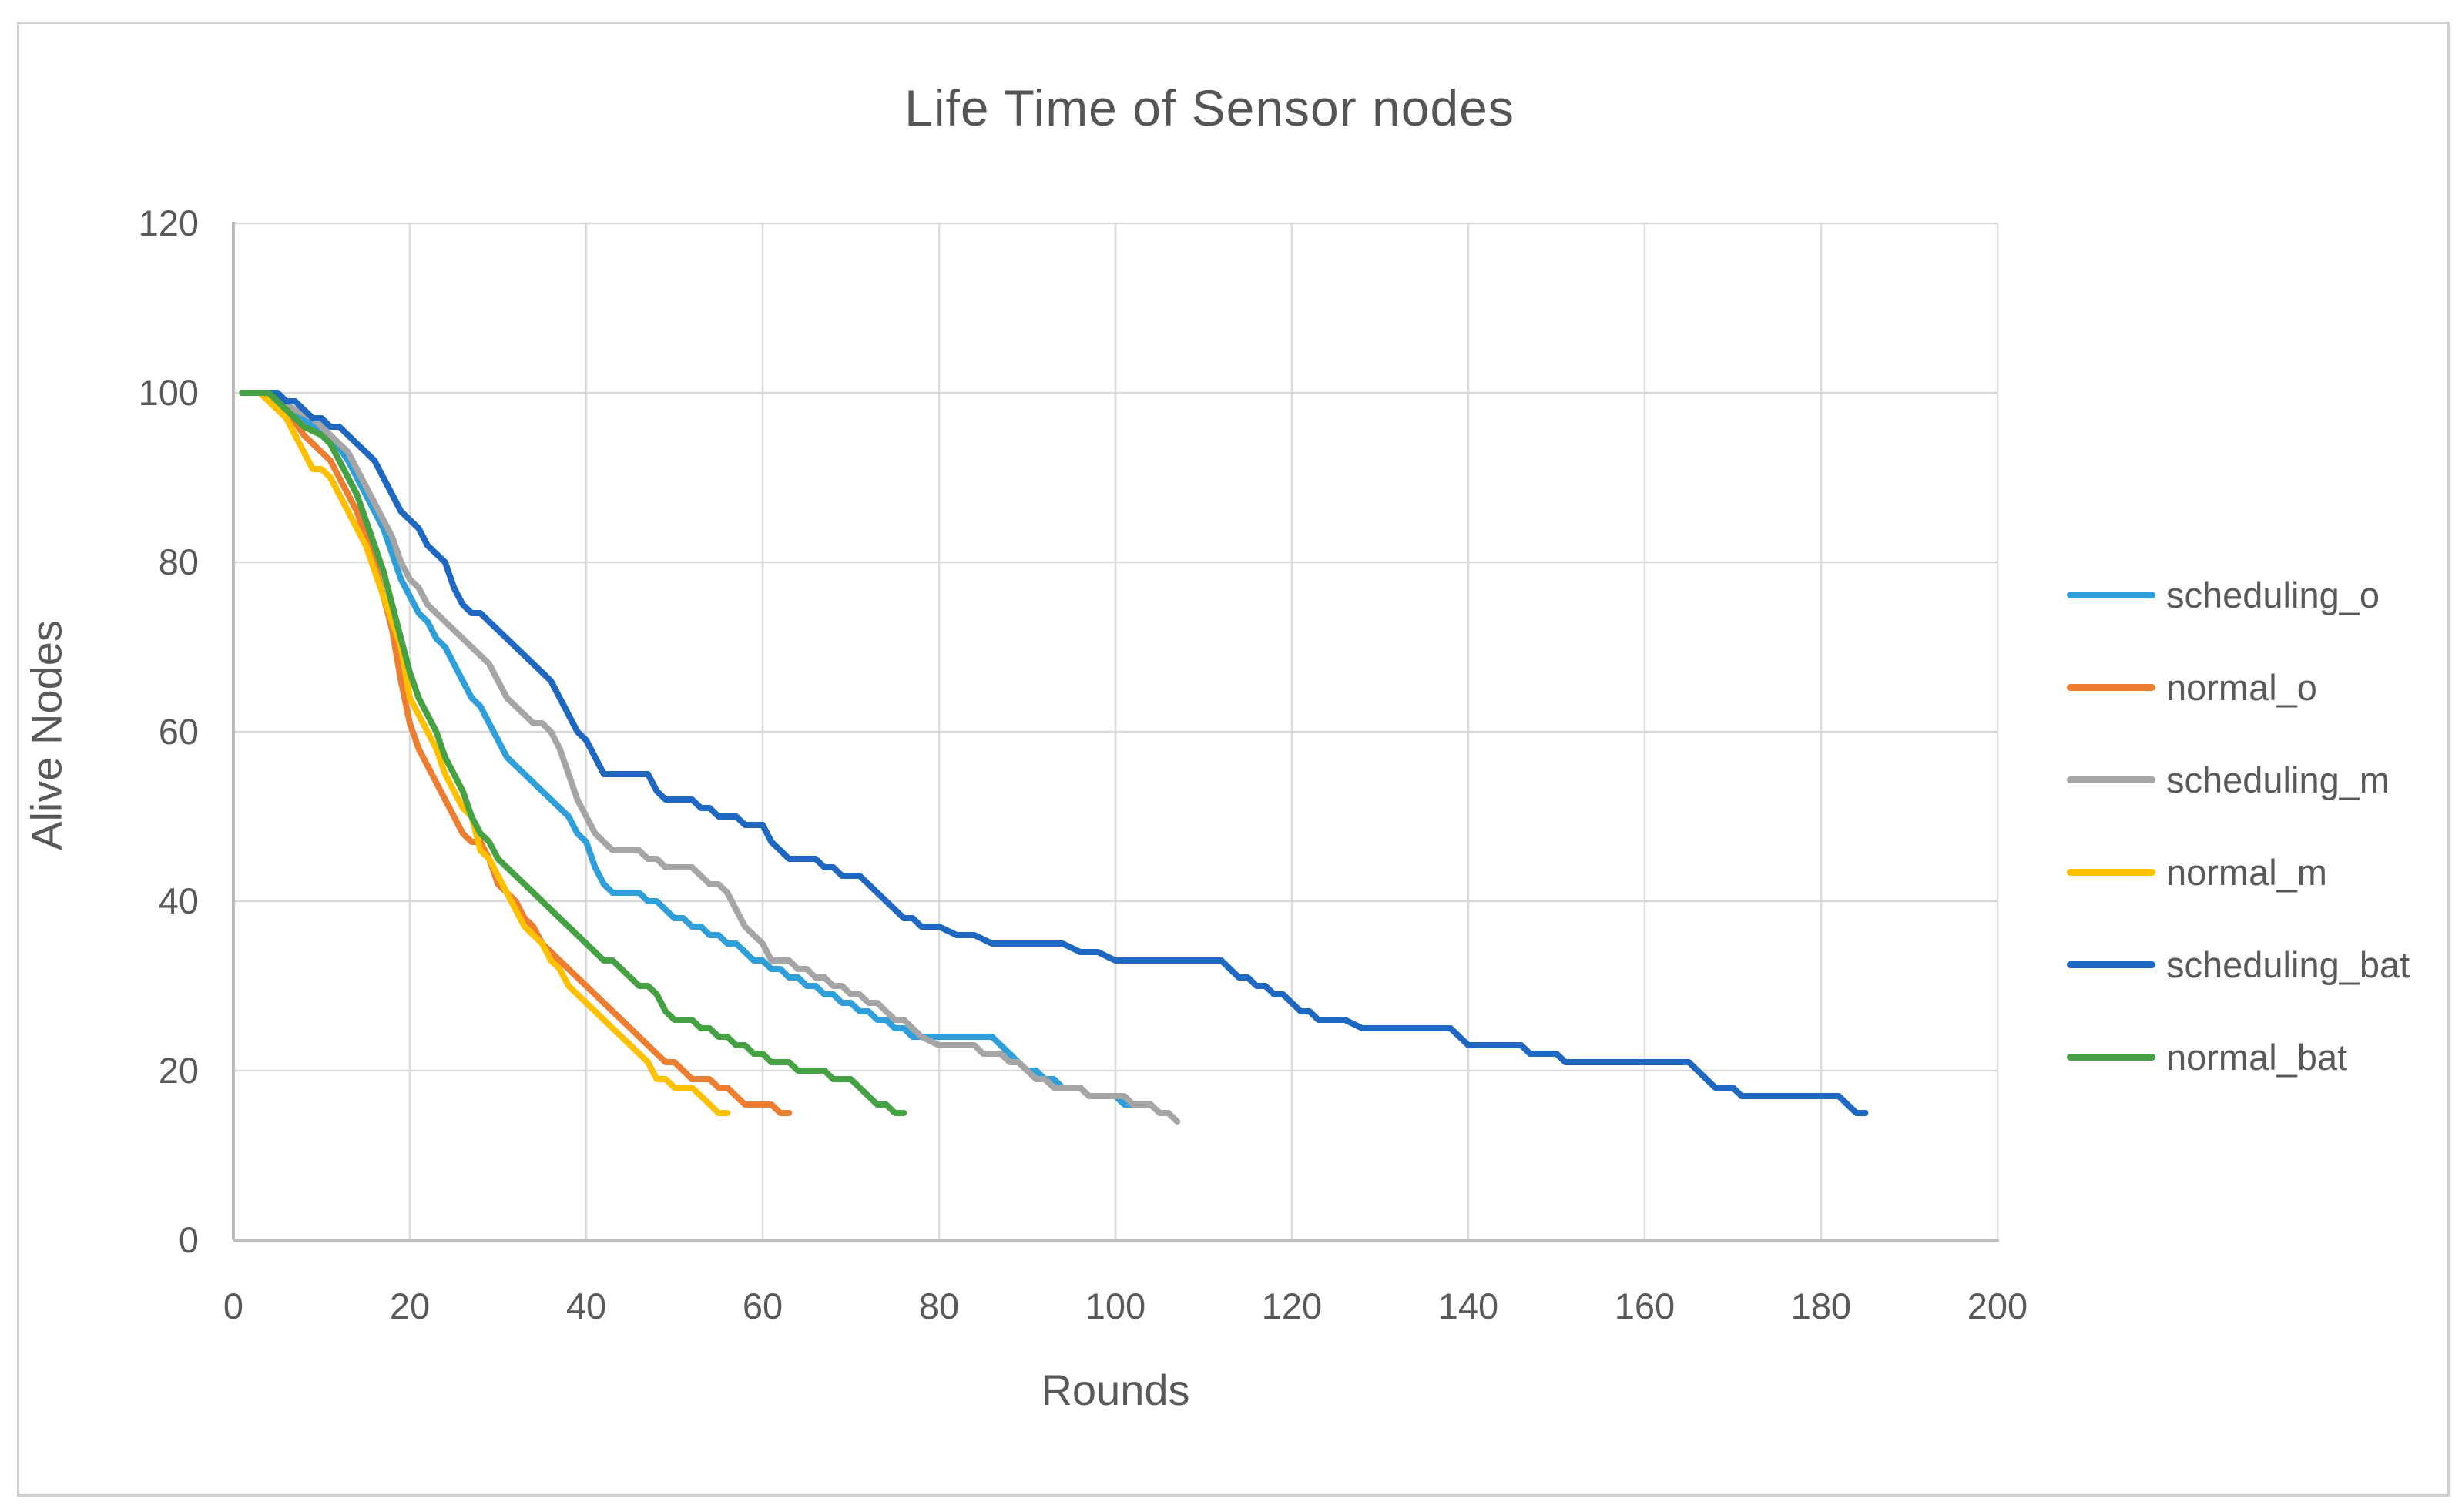 This screenshot has height=1512, width=2462. Describe the element at coordinates (2111, 779) in the screenshot. I see `legend-swatch-scheduling_m` at that location.